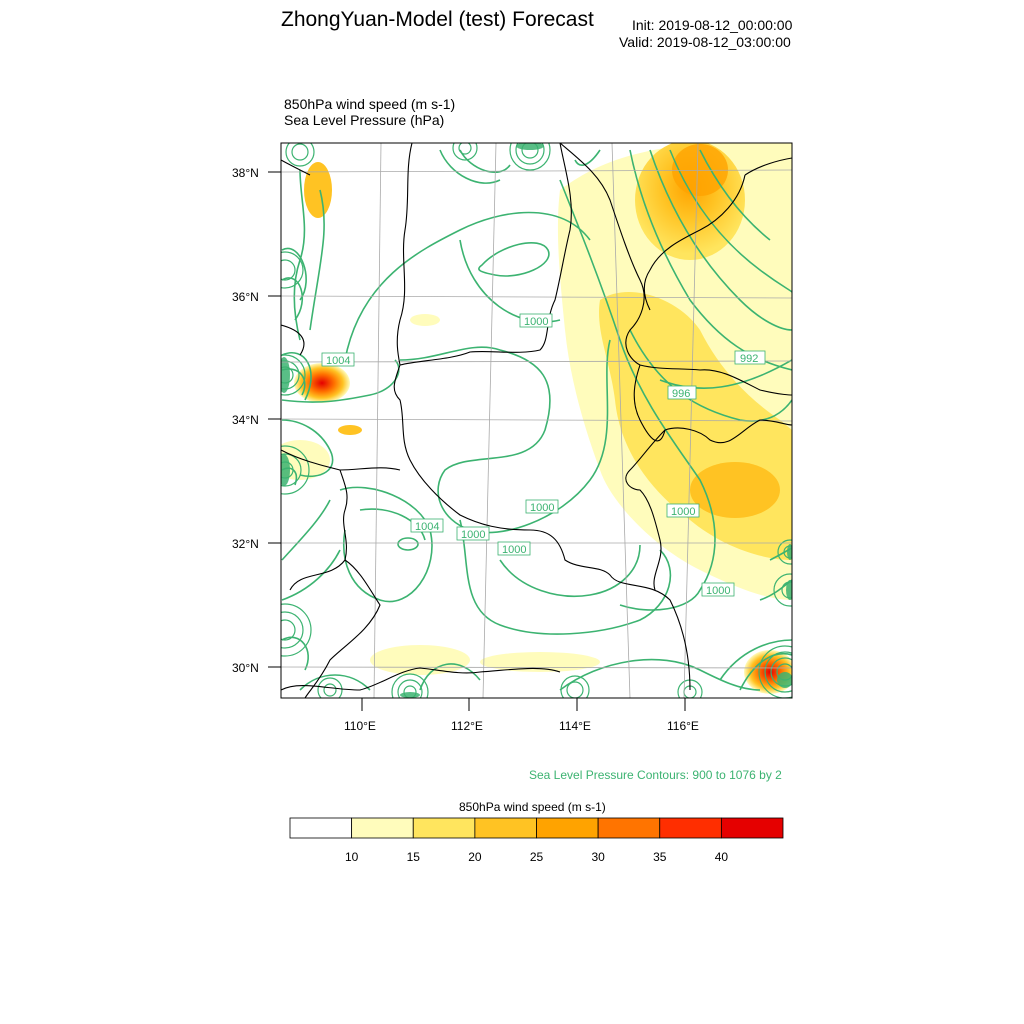 This screenshot has height=1024, width=1024. Describe the element at coordinates (575, 726) in the screenshot. I see `lon-tick-label: 114°E` at that location.